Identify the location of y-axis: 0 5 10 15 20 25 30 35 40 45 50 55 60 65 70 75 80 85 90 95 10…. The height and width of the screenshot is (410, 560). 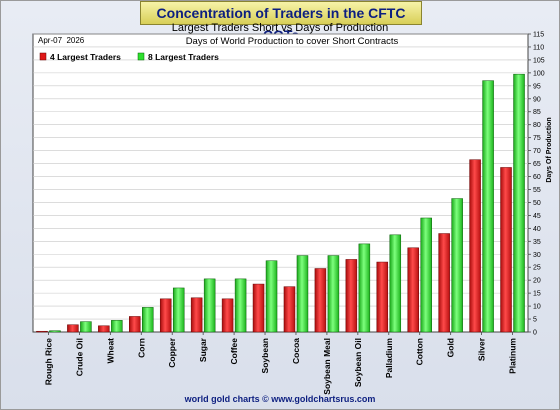
(536, 184).